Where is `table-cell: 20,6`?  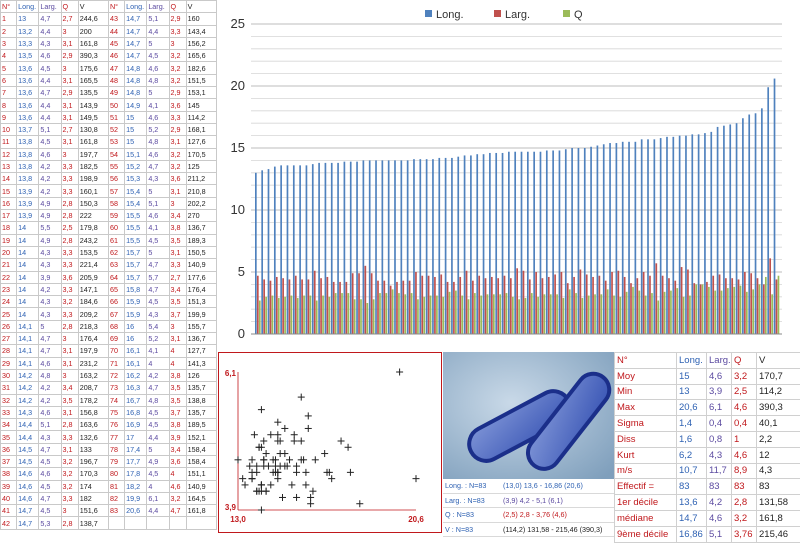 table-cell: 20,6 is located at coordinates (136, 511).